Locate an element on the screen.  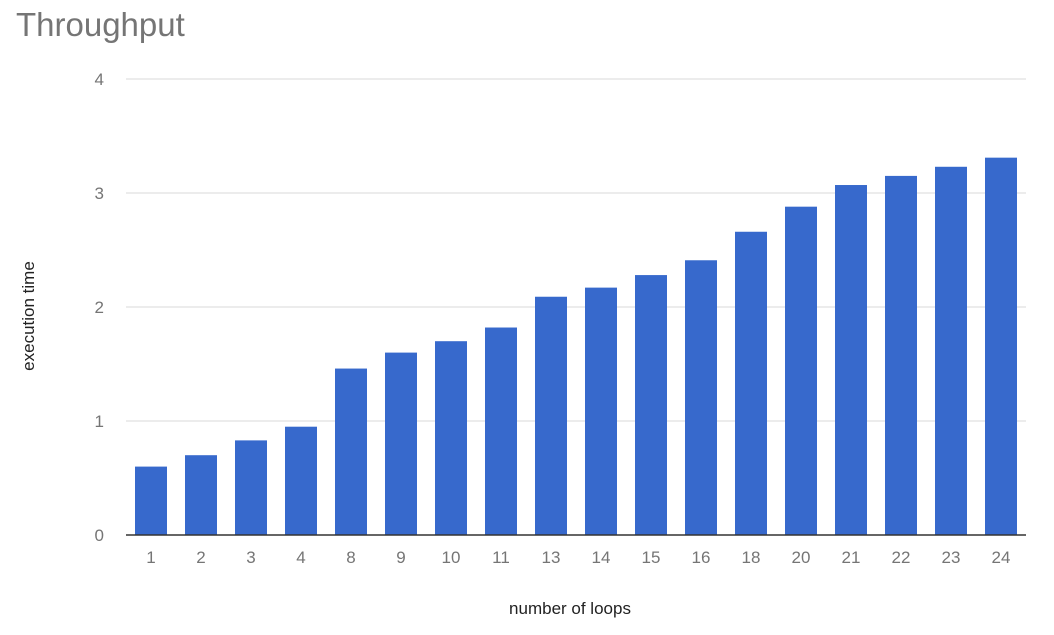
x-tick-label: 16 is located at coordinates (701, 557).